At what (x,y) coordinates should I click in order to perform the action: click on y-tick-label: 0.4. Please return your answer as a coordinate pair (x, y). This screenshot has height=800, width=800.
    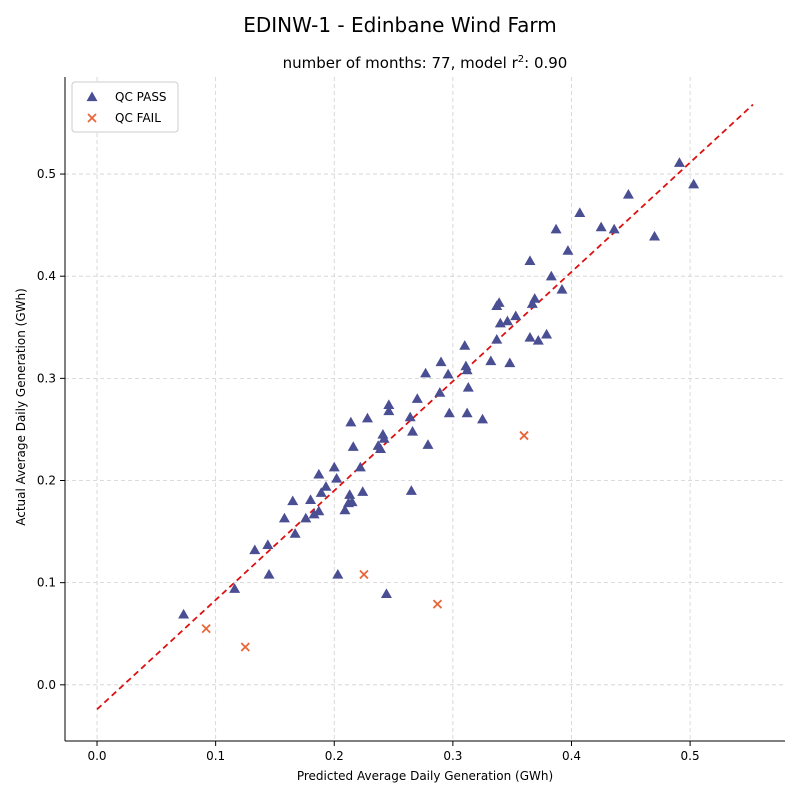
    Looking at the image, I should click on (46, 276).